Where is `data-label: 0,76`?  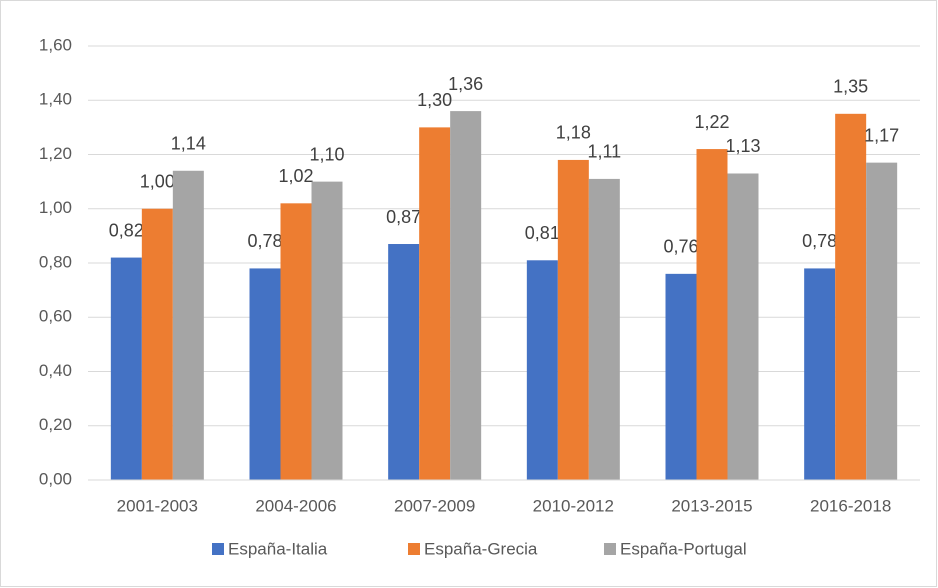 data-label: 0,76 is located at coordinates (680, 247).